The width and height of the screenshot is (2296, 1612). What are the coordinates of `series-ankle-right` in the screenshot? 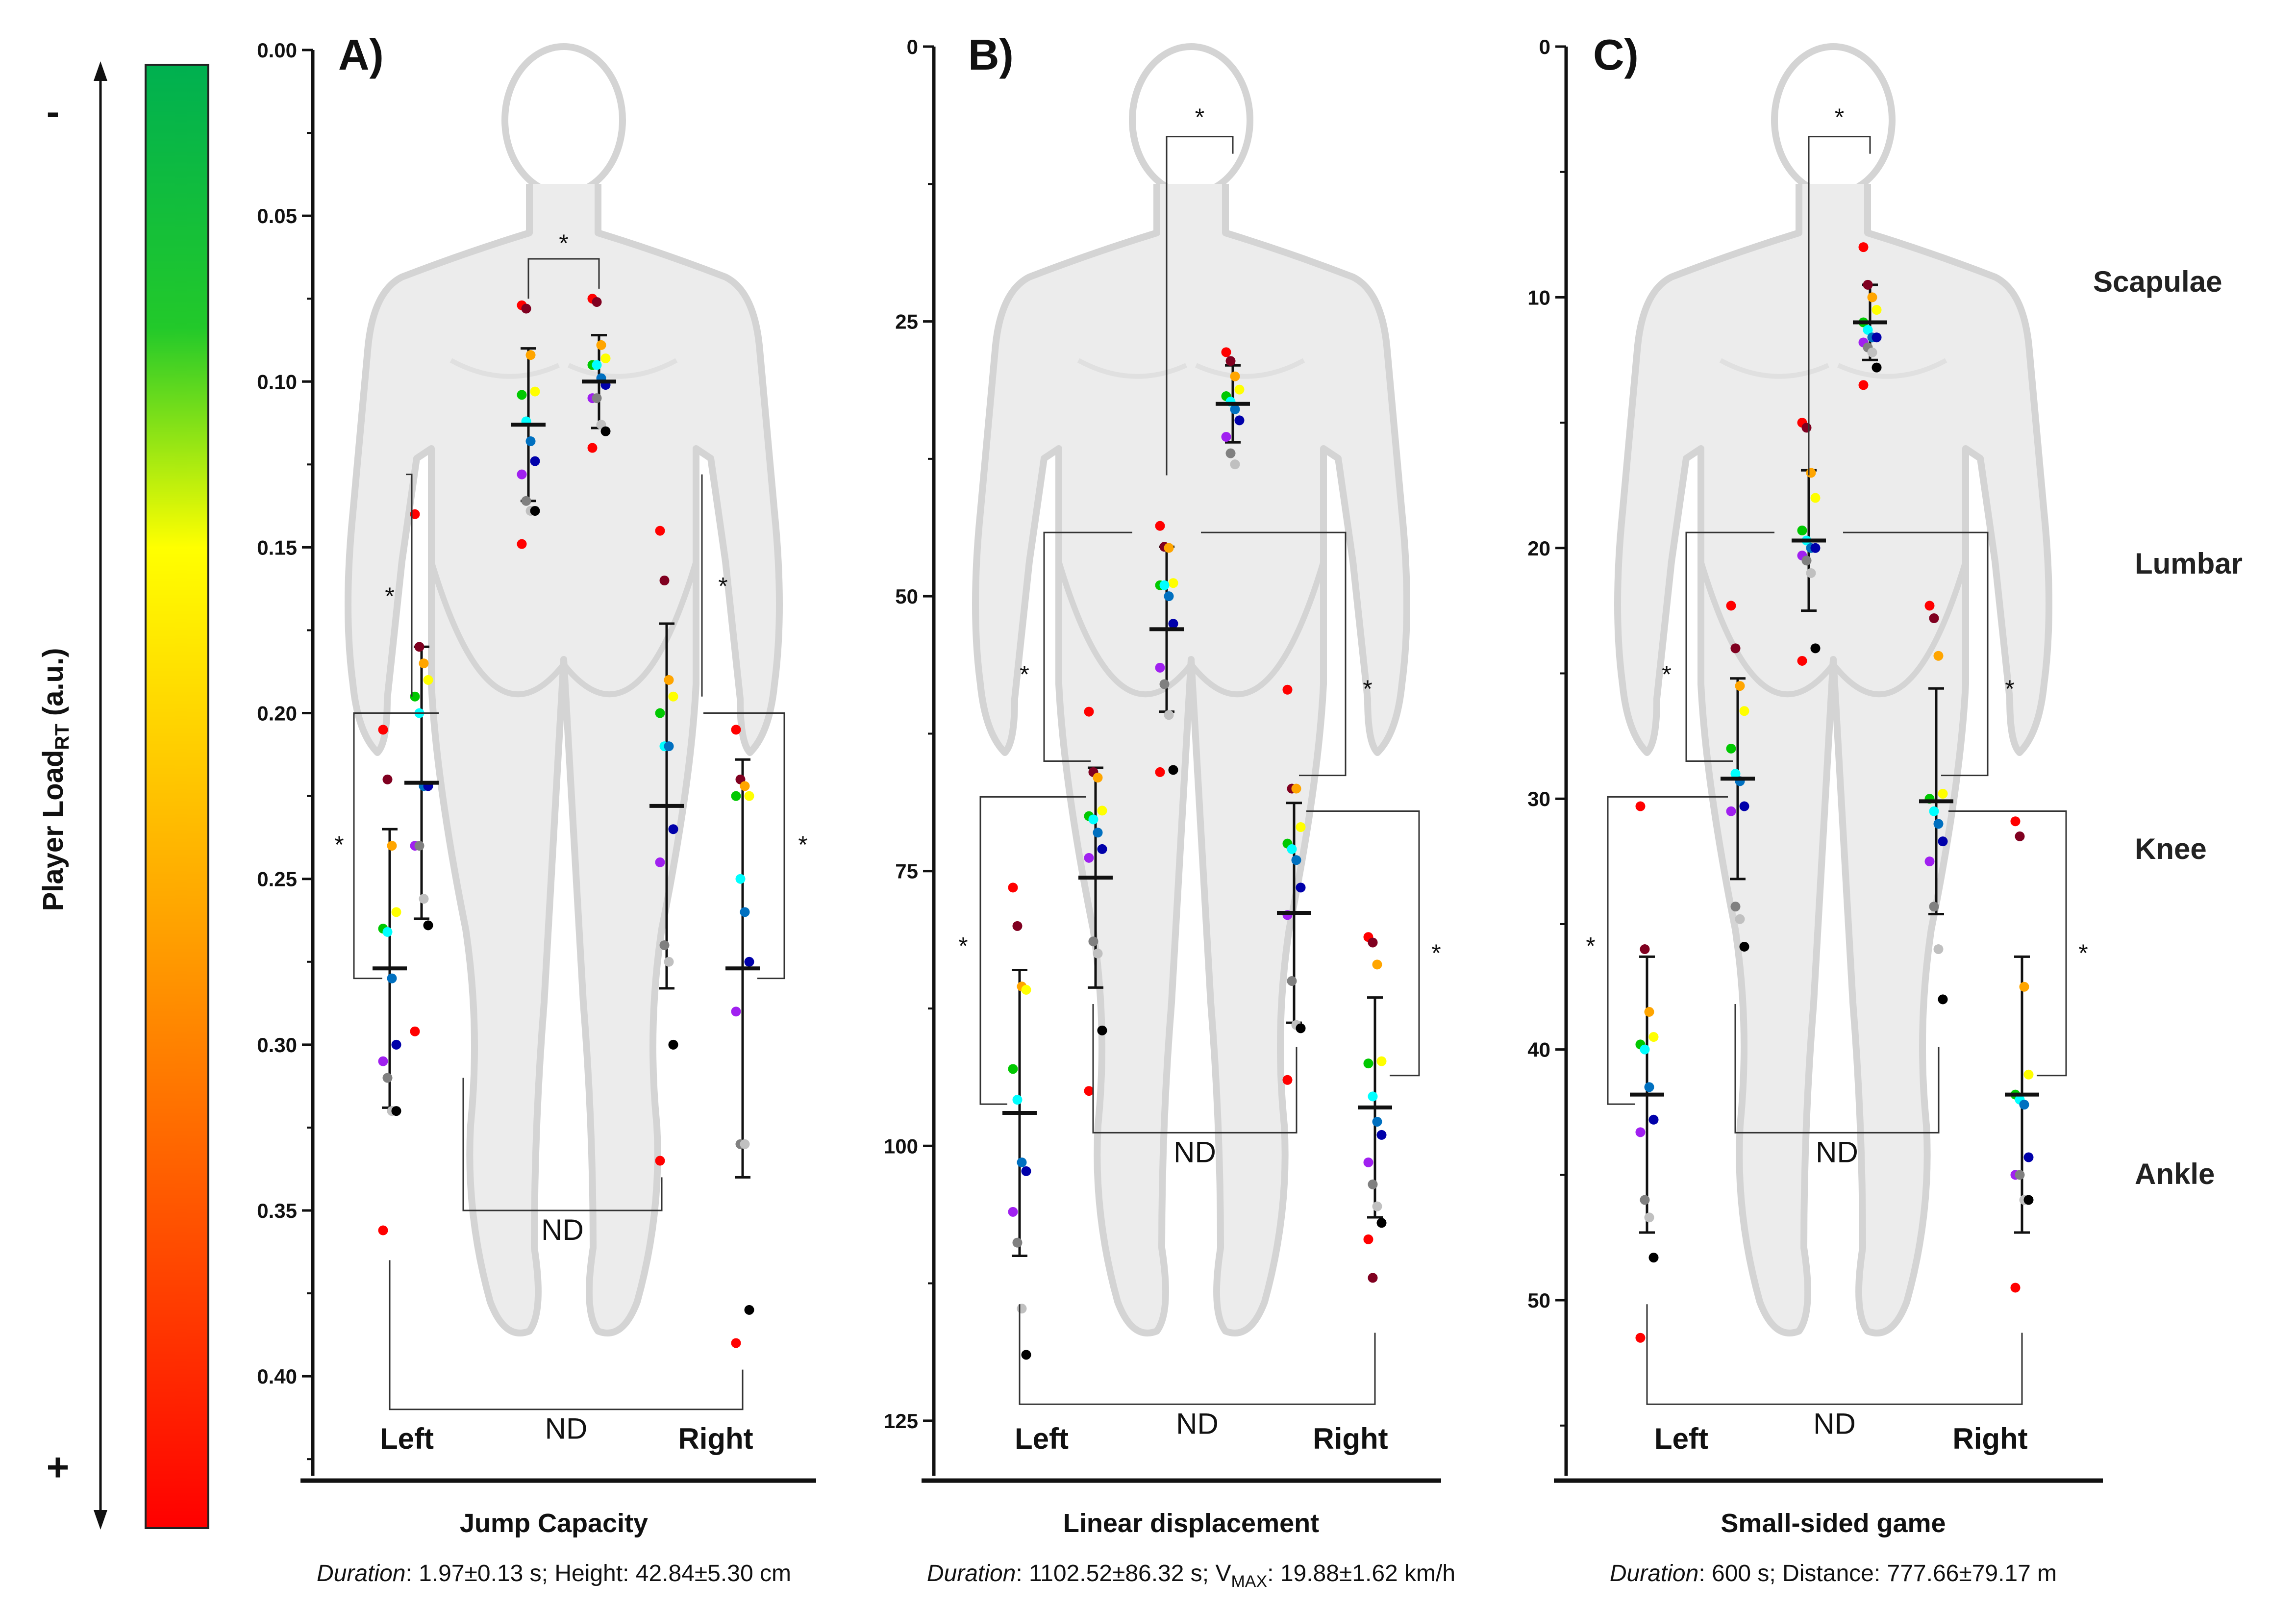 It's located at (1375, 1107).